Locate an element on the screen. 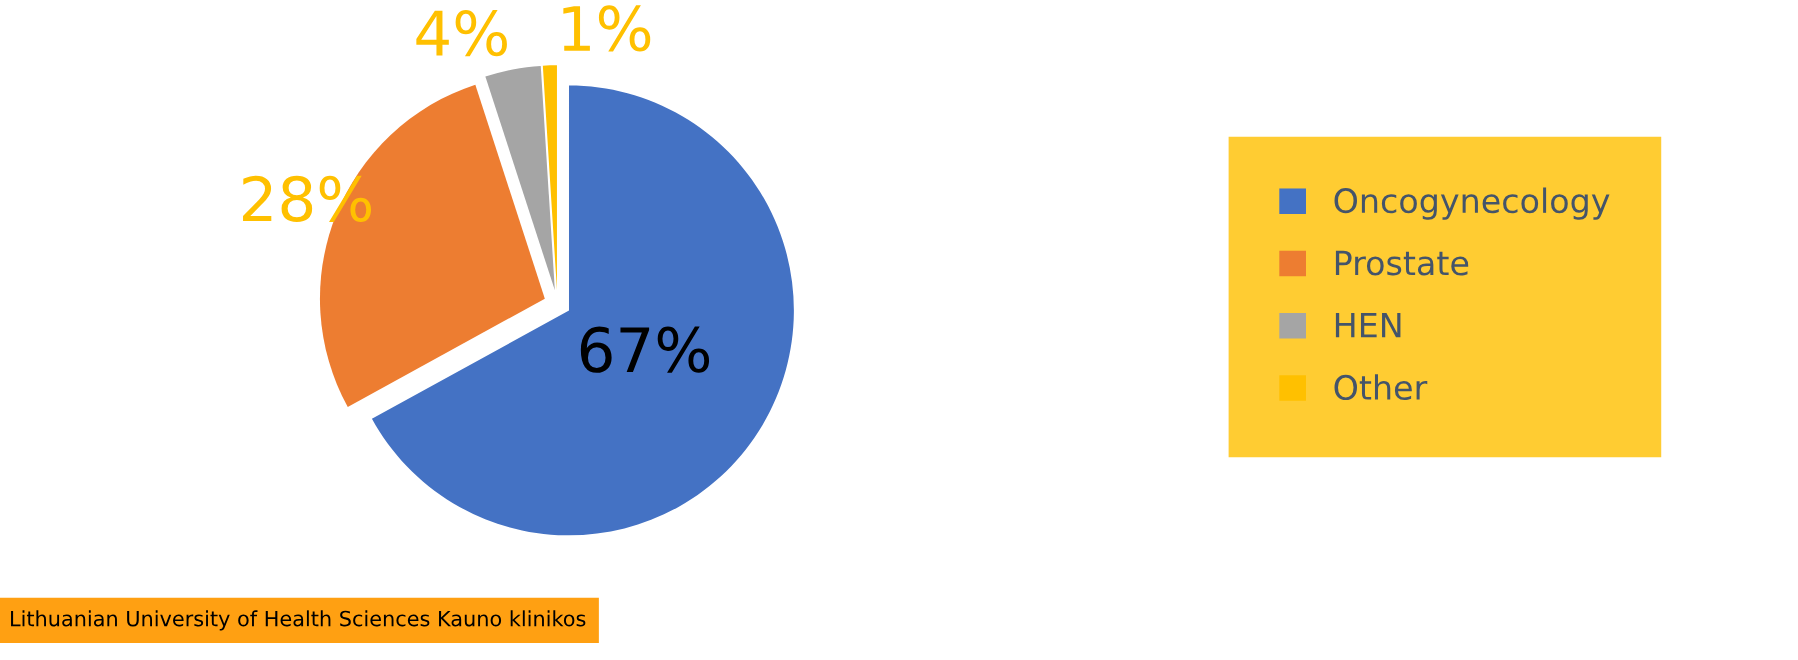 This screenshot has height=660, width=1798. data-label: 4% is located at coordinates (461, 33).